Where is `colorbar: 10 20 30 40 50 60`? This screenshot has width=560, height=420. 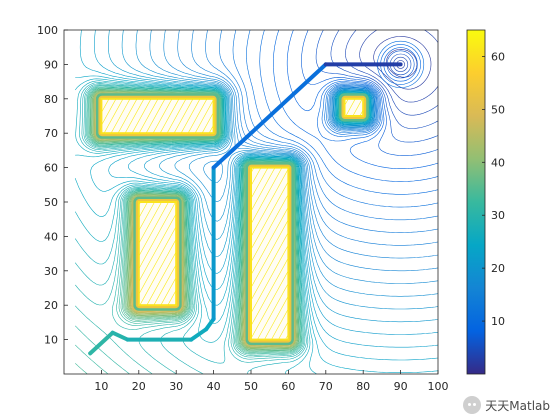
colorbar: 10 20 30 40 50 60 is located at coordinates (485, 202).